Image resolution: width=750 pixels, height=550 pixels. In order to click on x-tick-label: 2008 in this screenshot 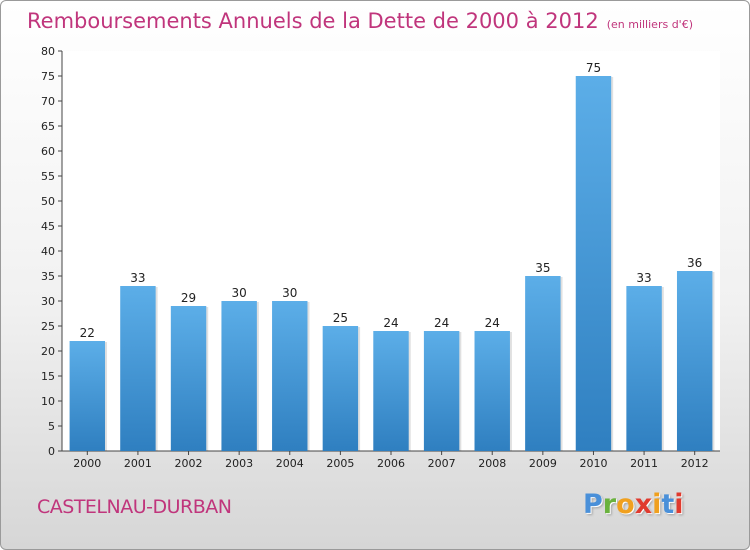, I will do `click(492, 463)`.